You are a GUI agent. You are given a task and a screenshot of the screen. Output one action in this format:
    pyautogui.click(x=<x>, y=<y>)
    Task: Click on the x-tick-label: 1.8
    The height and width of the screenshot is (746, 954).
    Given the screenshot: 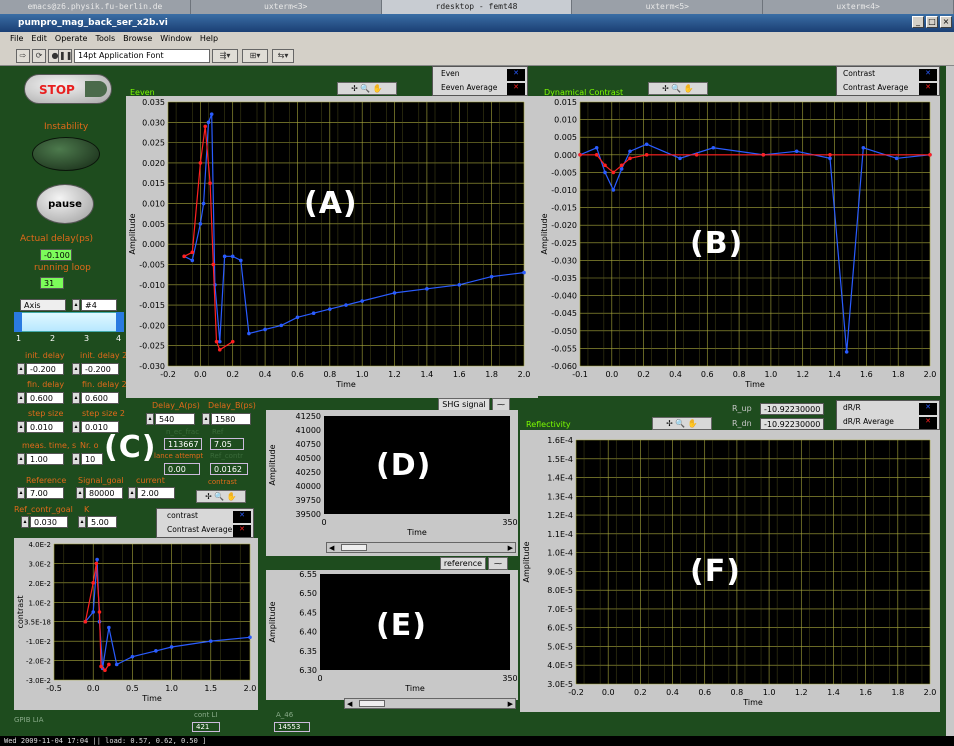 What is the action you would take?
    pyautogui.click(x=491, y=374)
    